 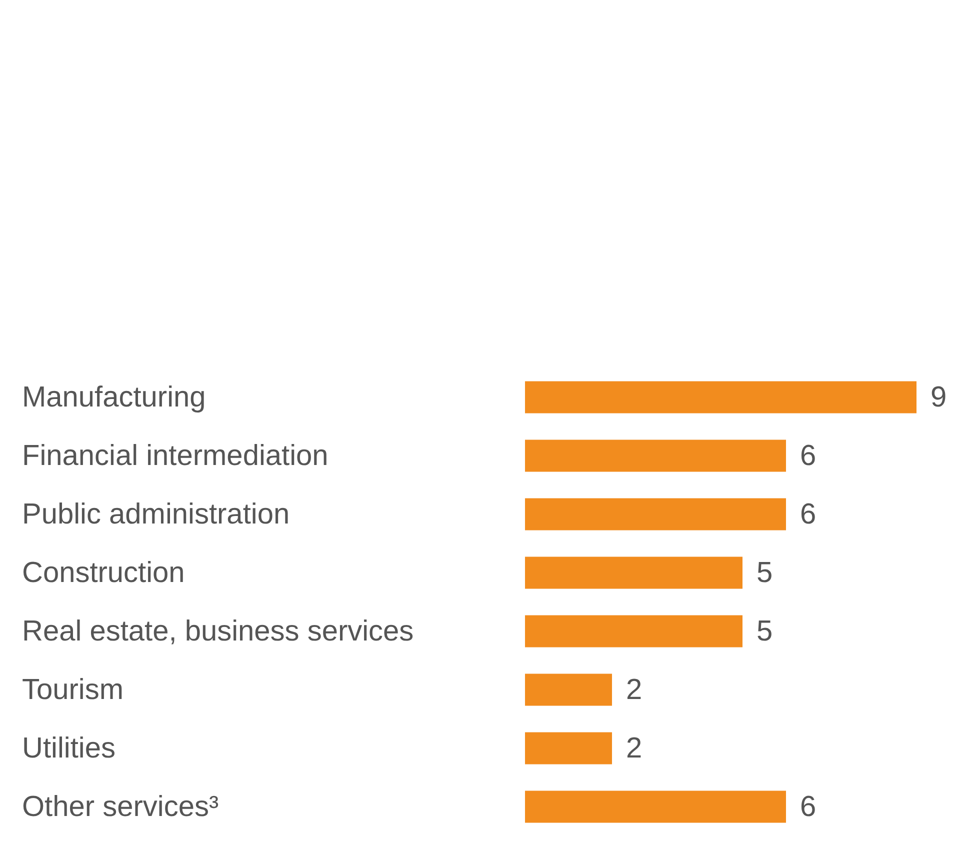 I want to click on y-tick-label: Utilities, so click(x=69, y=748).